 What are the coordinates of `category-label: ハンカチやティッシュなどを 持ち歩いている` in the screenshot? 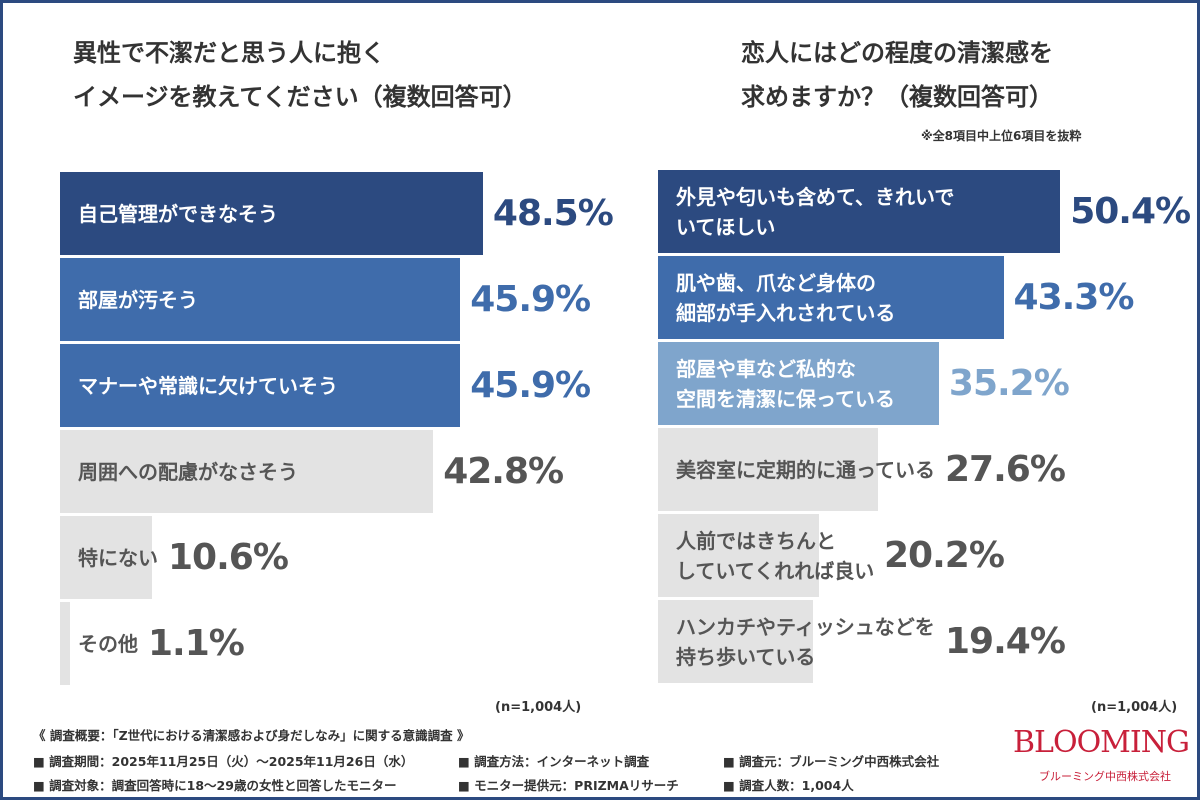 It's located at (805, 641).